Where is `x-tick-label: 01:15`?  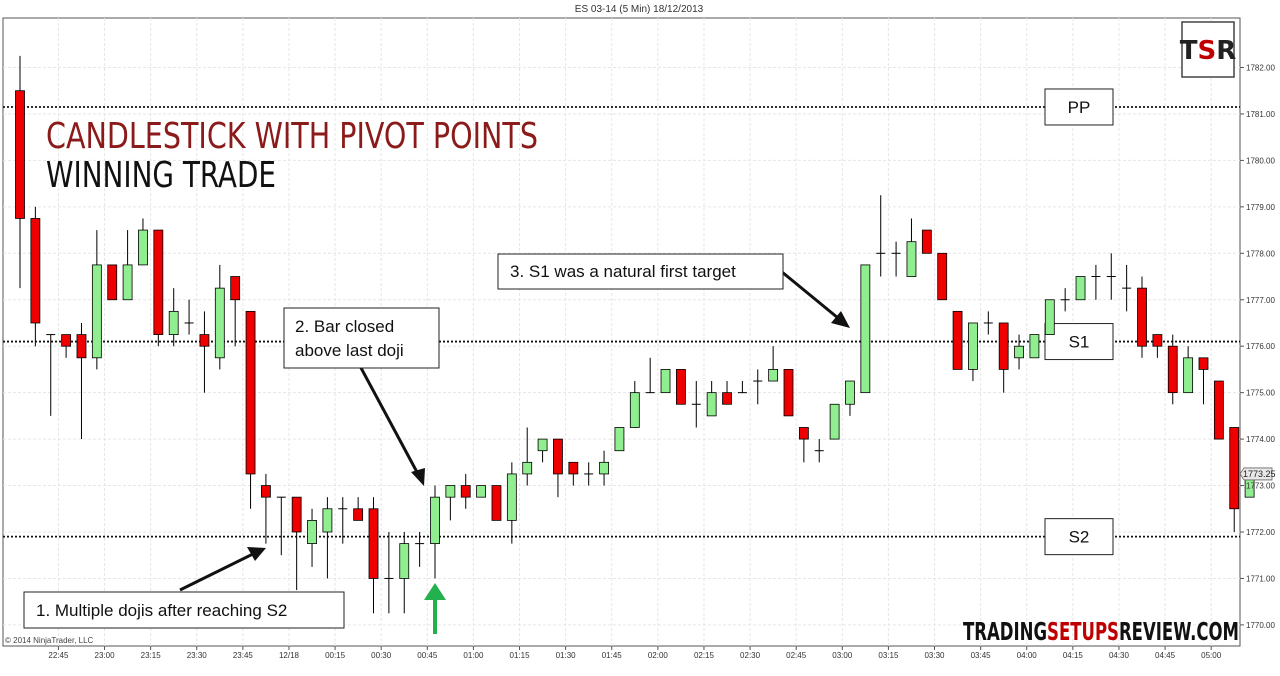 x-tick-label: 01:15 is located at coordinates (520, 655).